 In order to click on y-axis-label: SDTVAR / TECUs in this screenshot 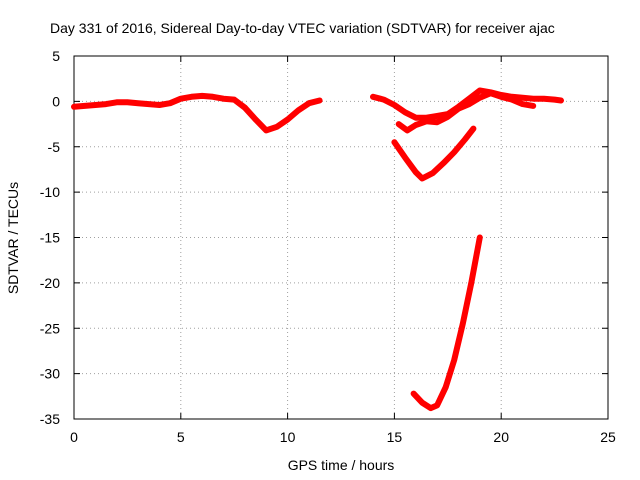, I will do `click(13, 238)`.